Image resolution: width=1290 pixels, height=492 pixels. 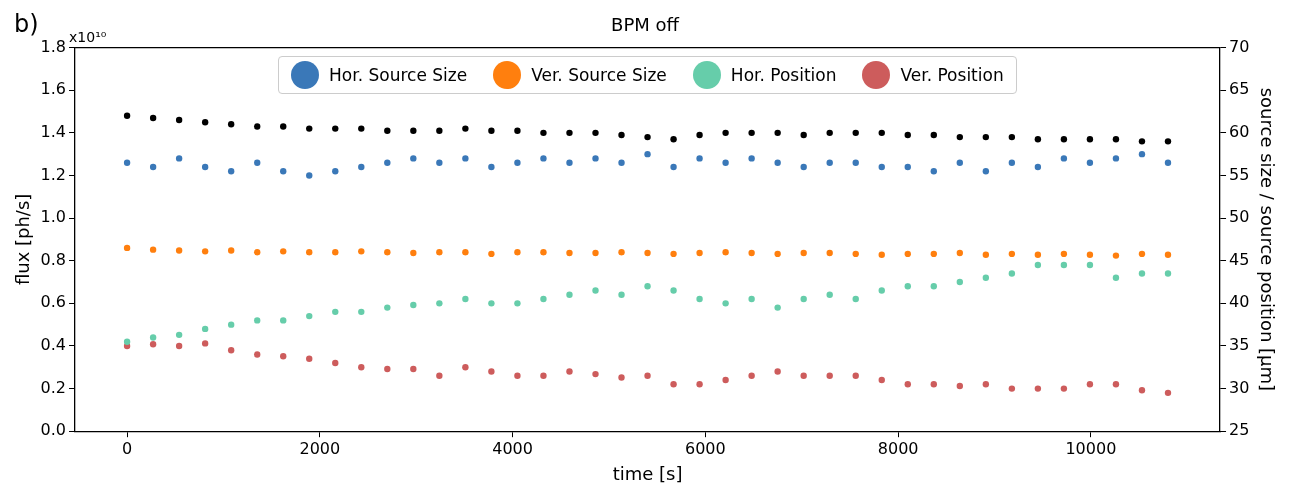 I want to click on y-tick-label: 1.6, so click(x=53, y=89).